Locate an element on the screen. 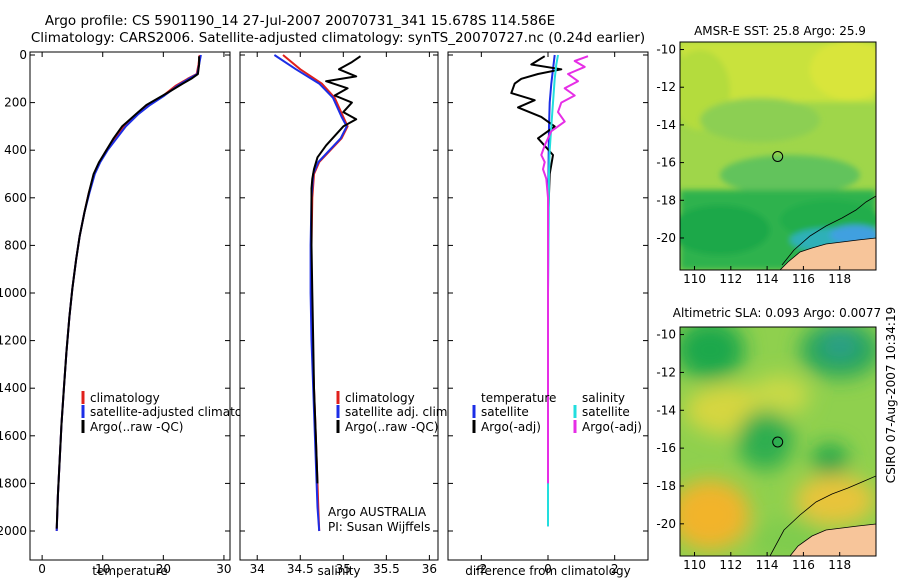  x-tick-label: -2 is located at coordinates (481, 569).